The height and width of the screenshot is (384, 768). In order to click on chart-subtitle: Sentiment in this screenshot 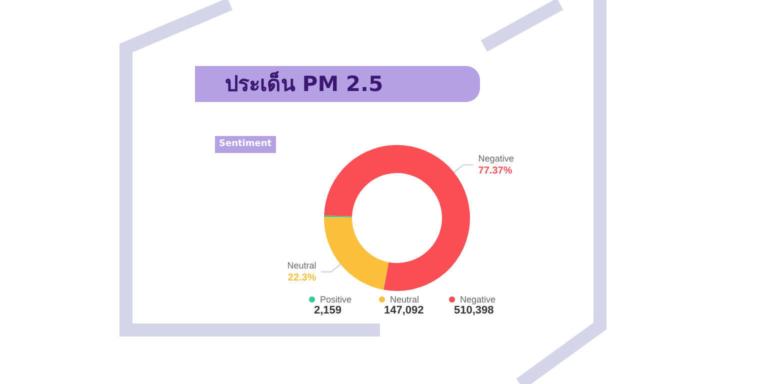, I will do `click(245, 144)`.